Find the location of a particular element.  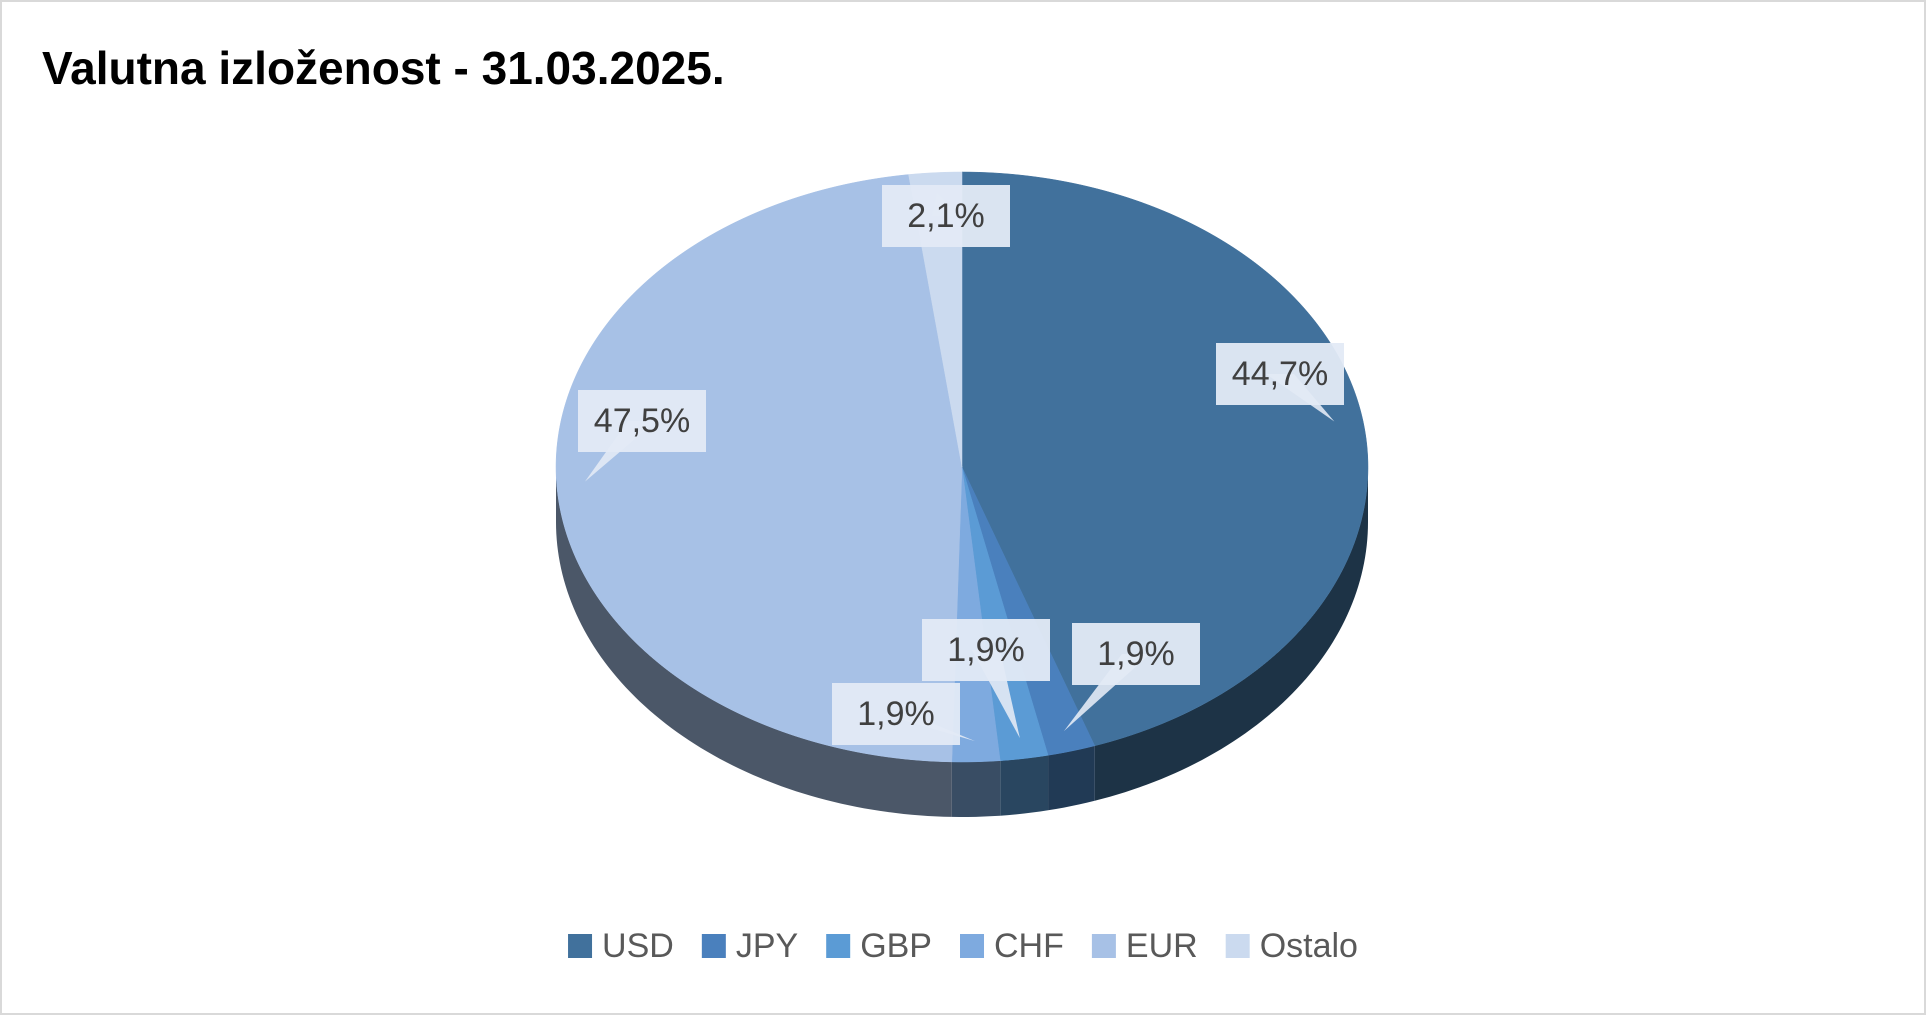

data-label: 2,1% is located at coordinates (946, 216).